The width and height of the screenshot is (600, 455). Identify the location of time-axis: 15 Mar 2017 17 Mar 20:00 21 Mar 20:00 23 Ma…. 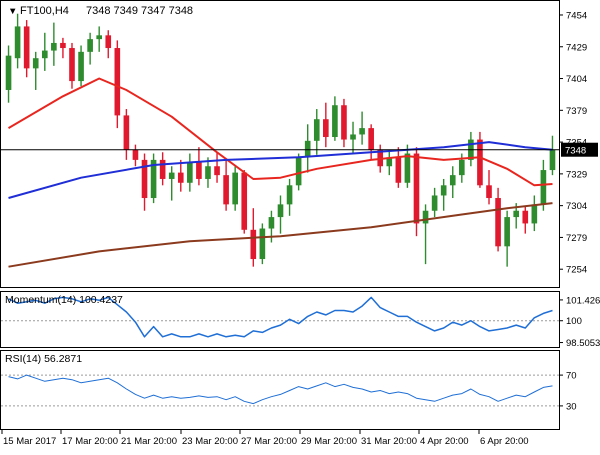
(265, 438).